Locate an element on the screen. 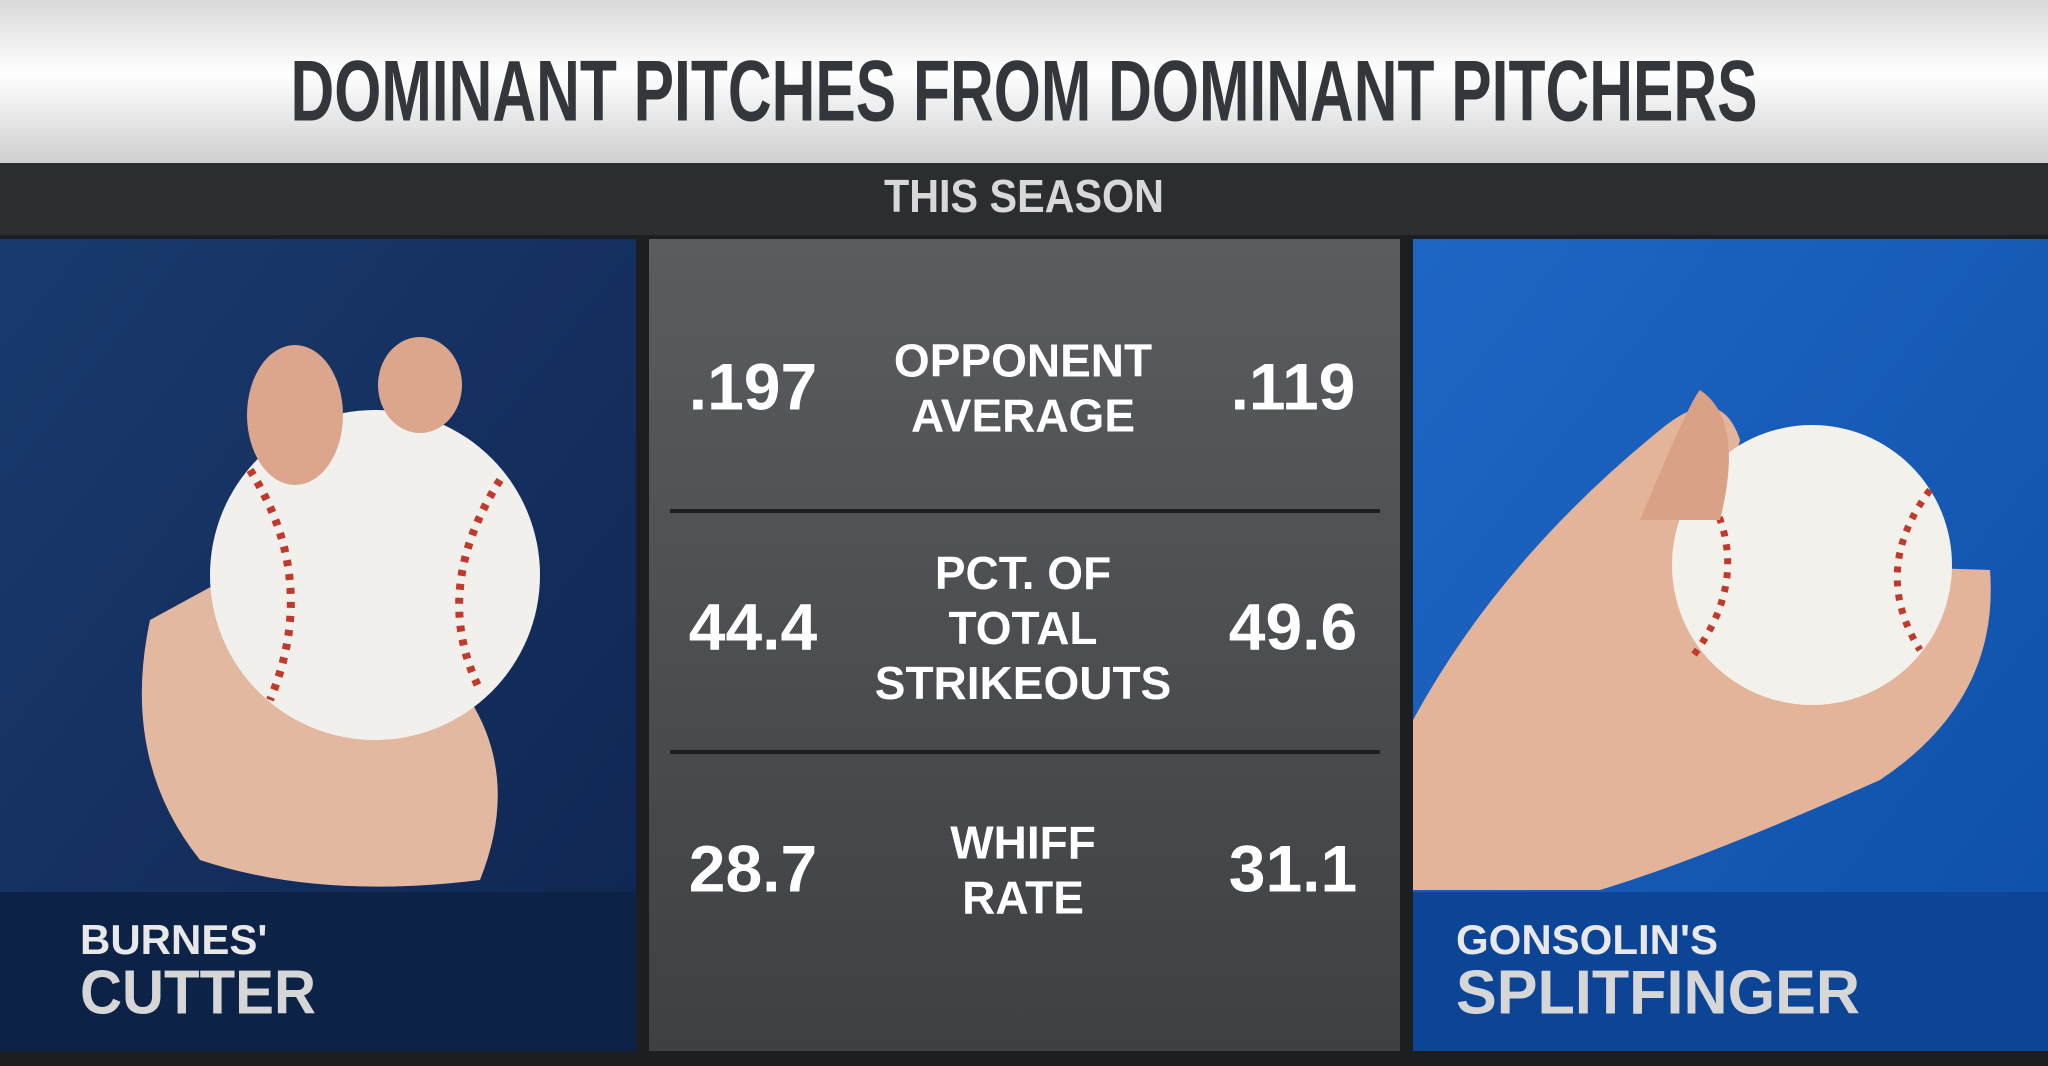 This screenshot has height=1066, width=2048. left-label-box is located at coordinates (318, 971).